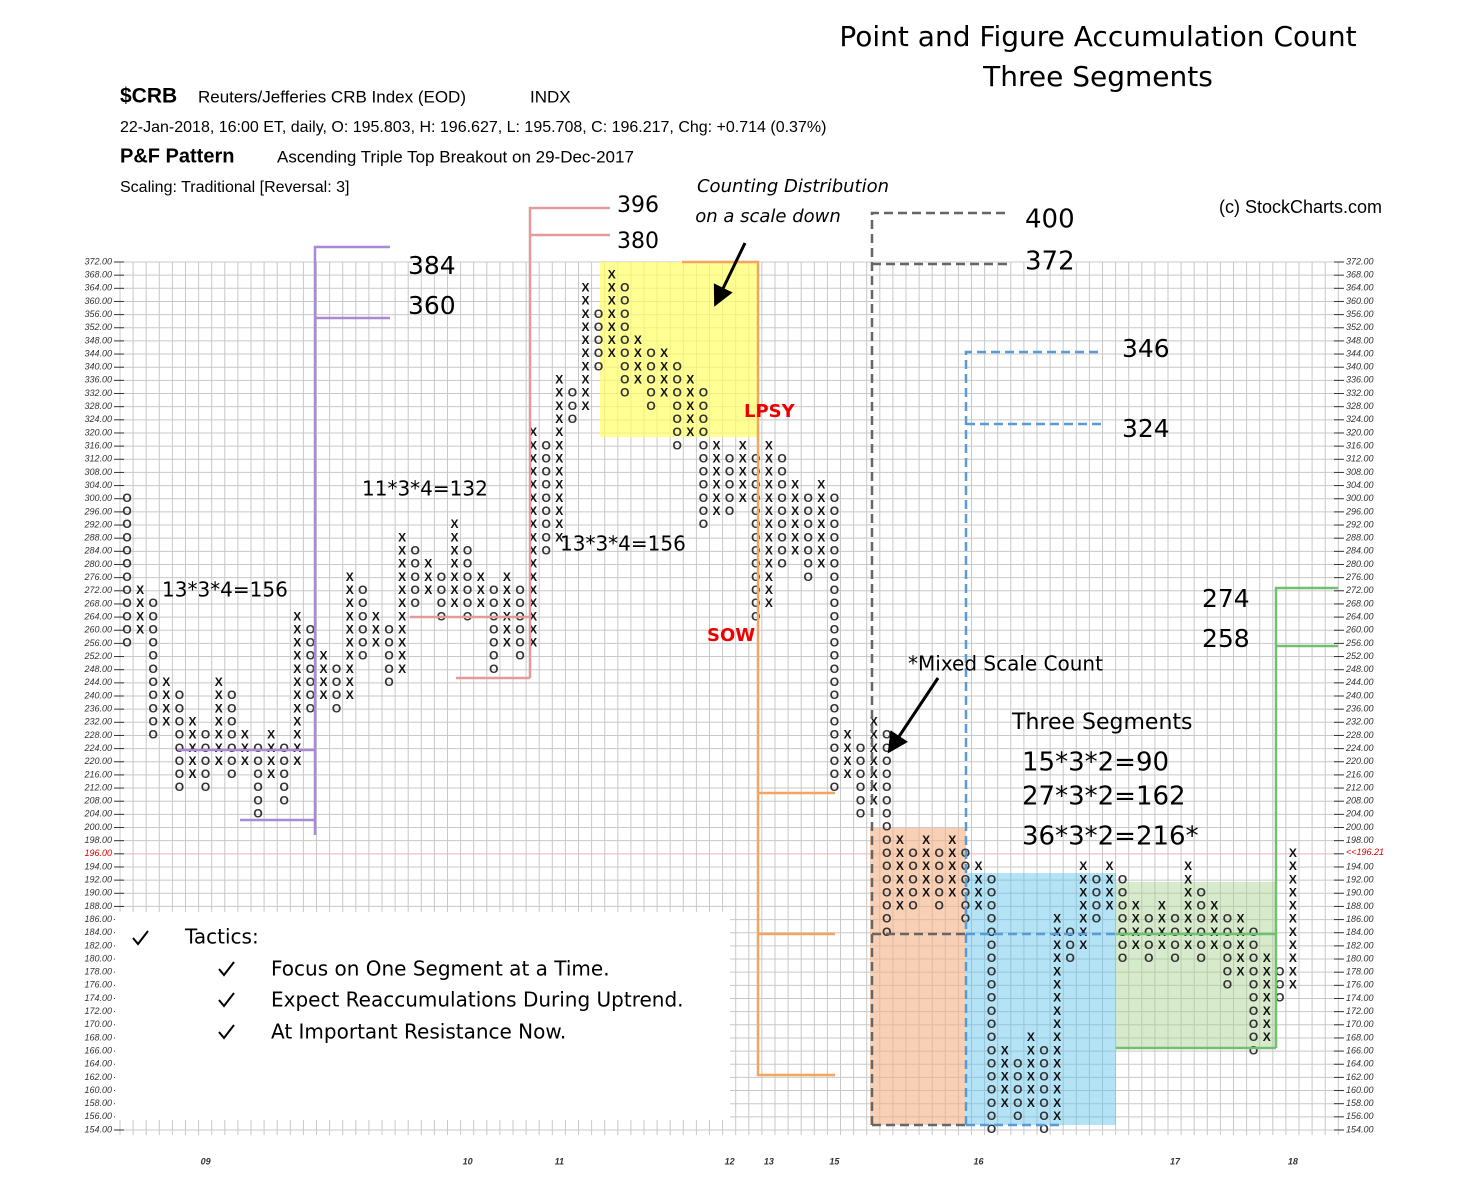 This screenshot has height=1190, width=1476. Describe the element at coordinates (1359, 722) in the screenshot. I see `y-tick-label-right: 232.00` at that location.